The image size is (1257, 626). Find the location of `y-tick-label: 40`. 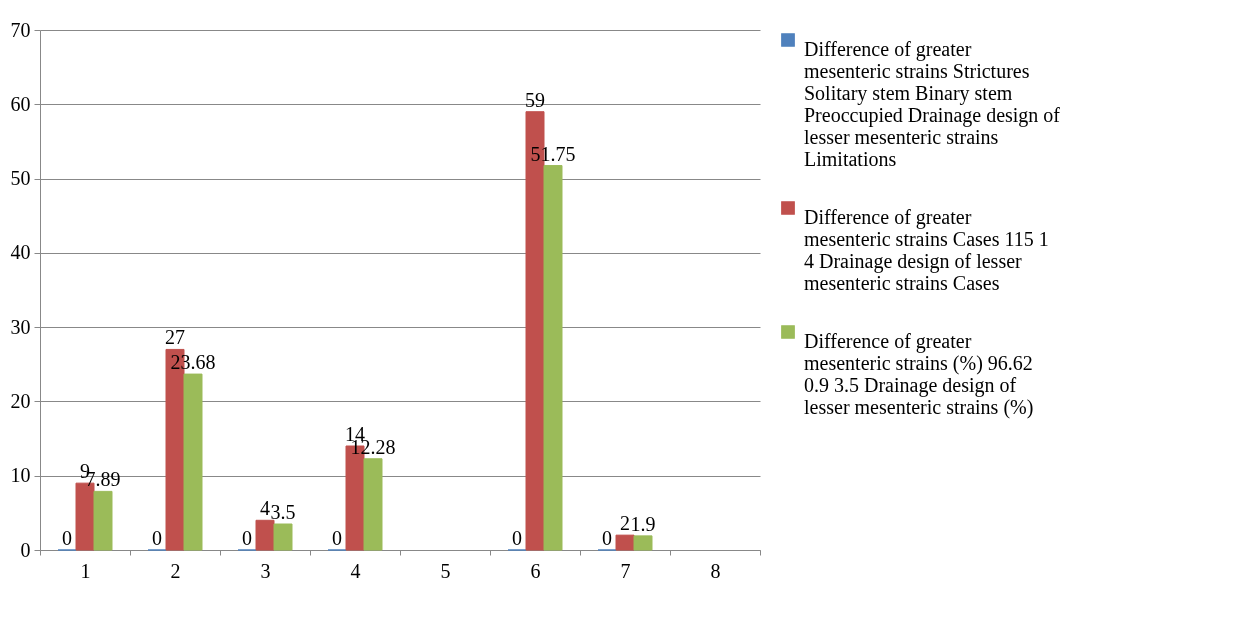

y-tick-label: 40 is located at coordinates (20, 252).